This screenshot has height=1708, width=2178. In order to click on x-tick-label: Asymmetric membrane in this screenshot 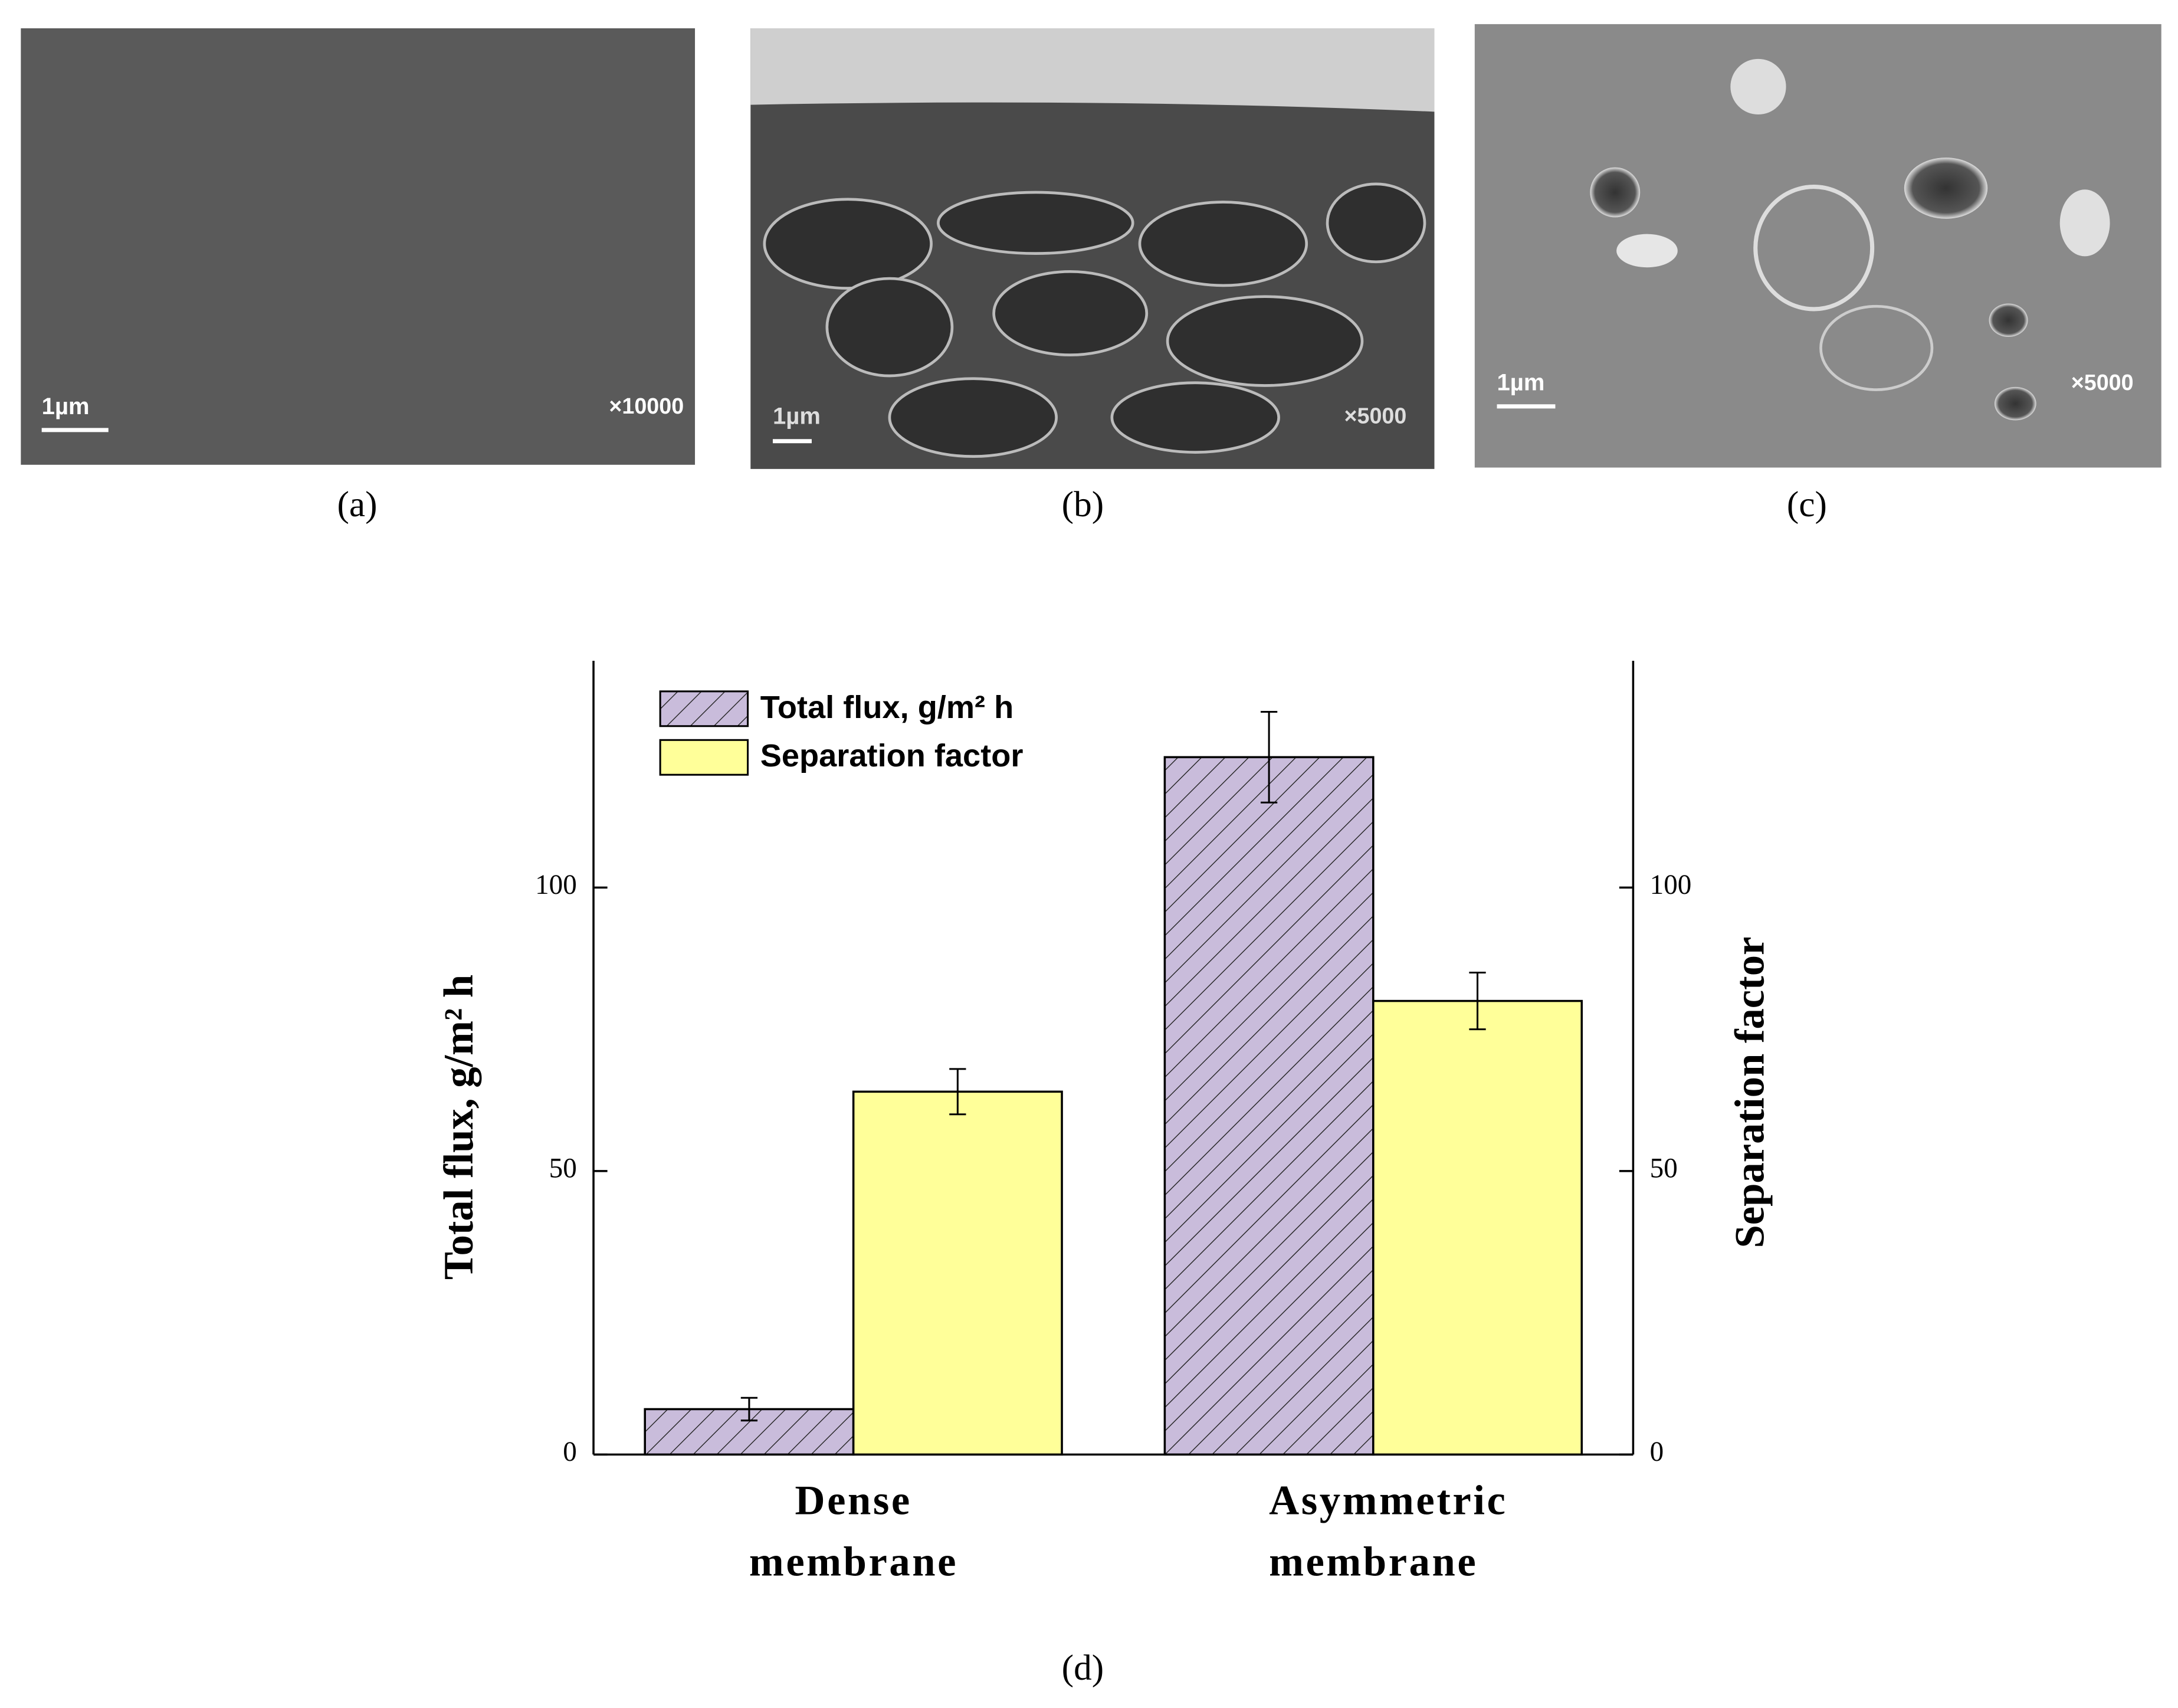, I will do `click(1389, 1531)`.